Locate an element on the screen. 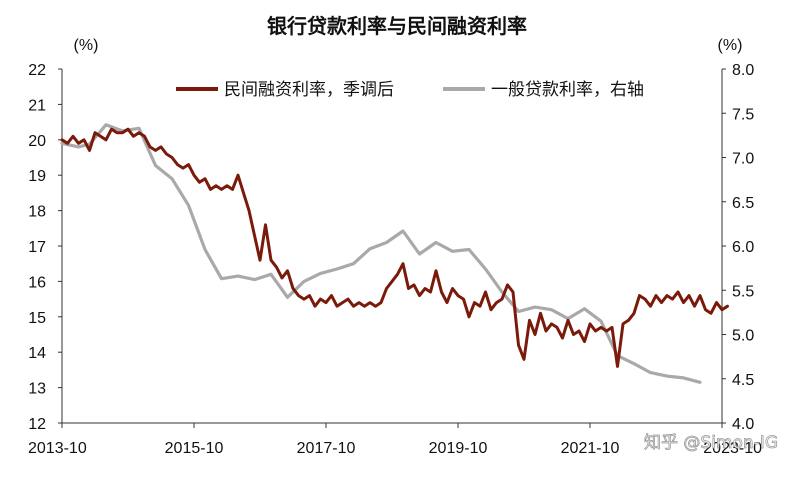  x-tick-label: 2013-10 is located at coordinates (57, 448).